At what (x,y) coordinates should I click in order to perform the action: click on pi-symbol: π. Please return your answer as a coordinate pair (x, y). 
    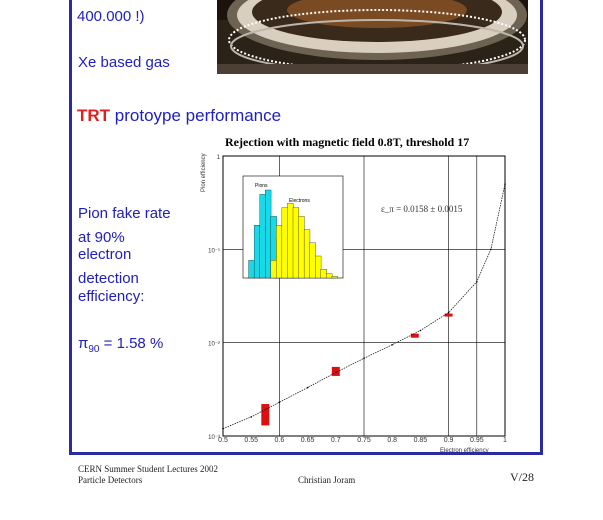
    Looking at the image, I should click on (83, 343).